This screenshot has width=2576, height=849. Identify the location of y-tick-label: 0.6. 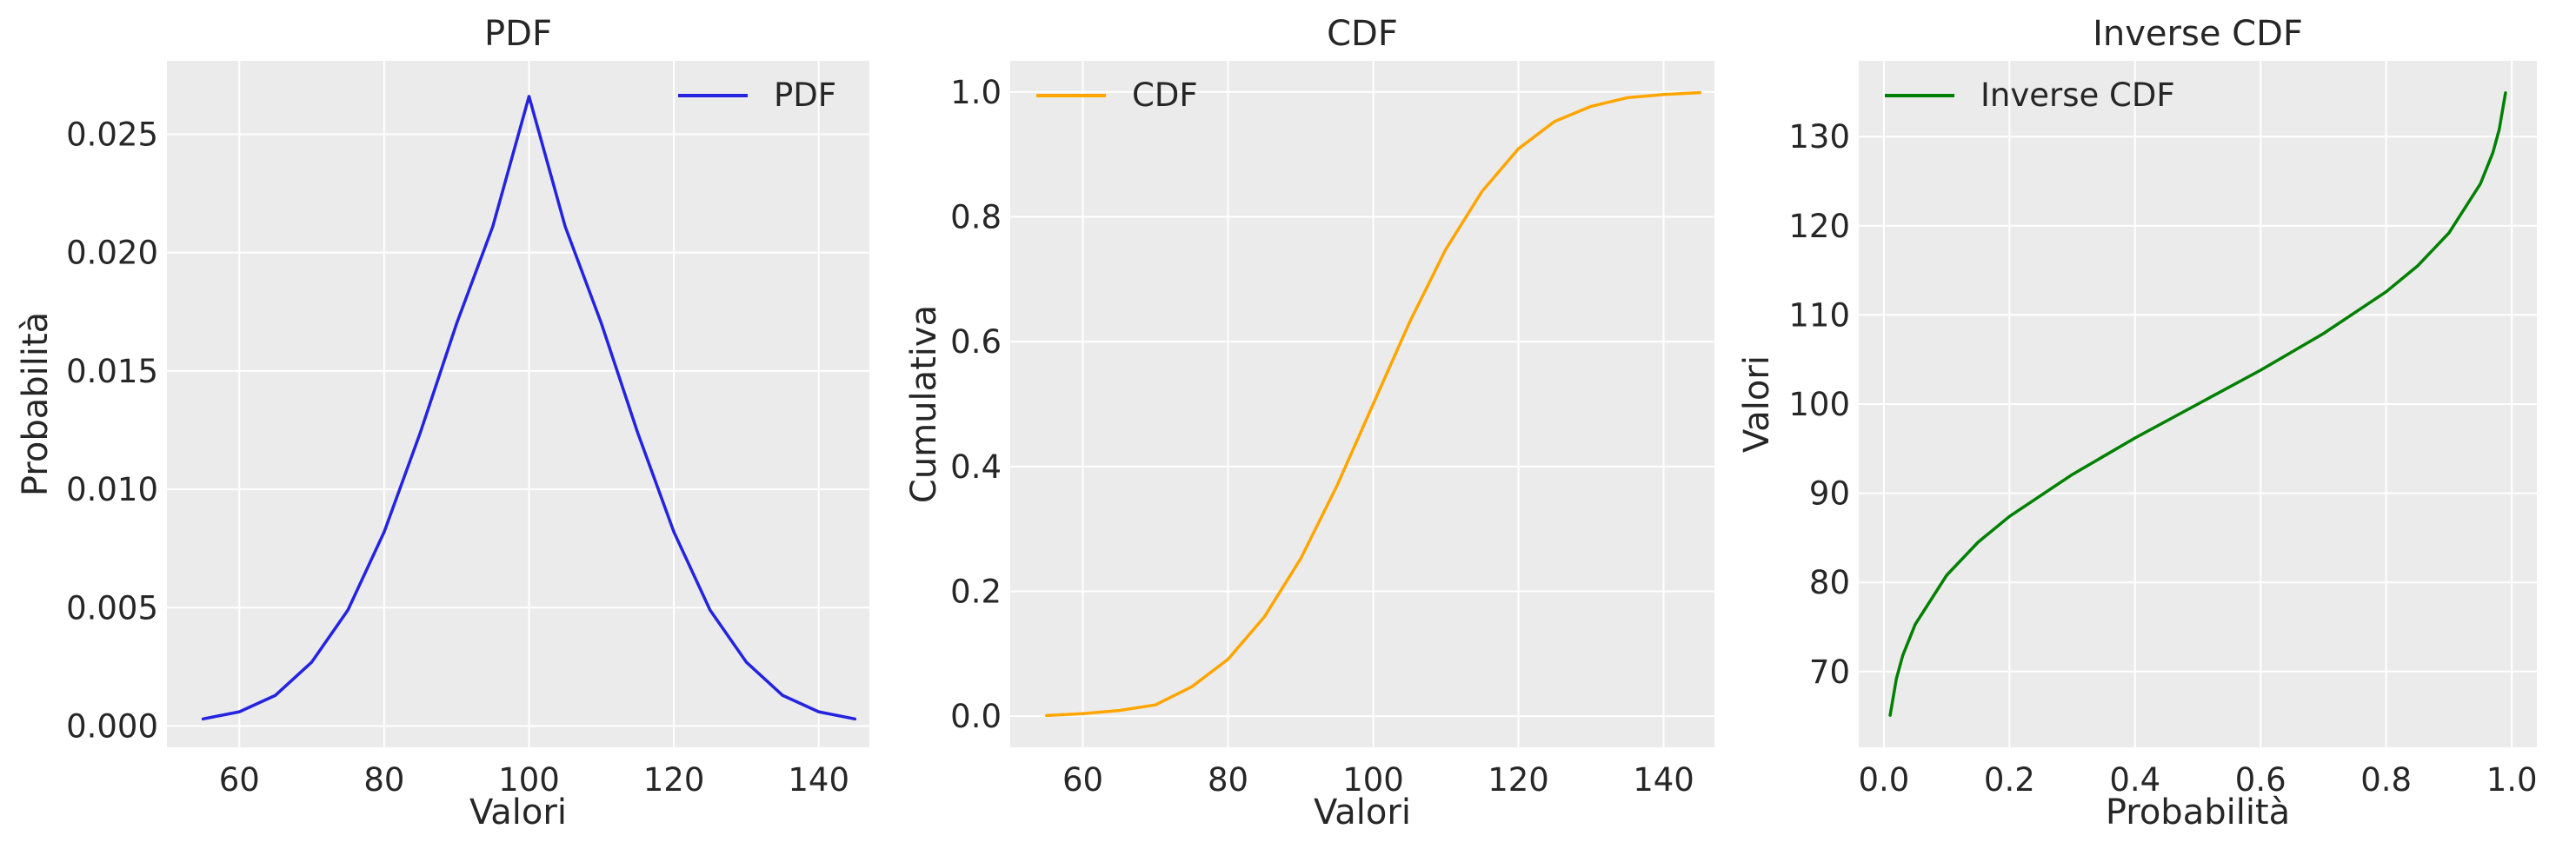
(976, 342).